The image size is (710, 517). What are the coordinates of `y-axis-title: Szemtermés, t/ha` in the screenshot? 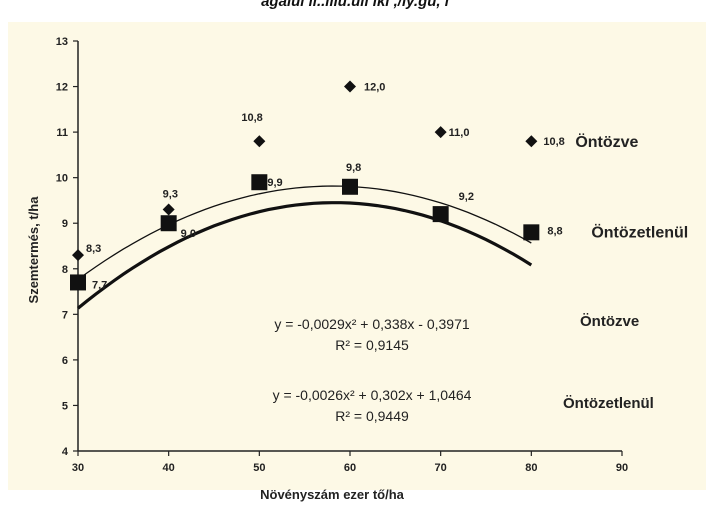 It's located at (33, 250).